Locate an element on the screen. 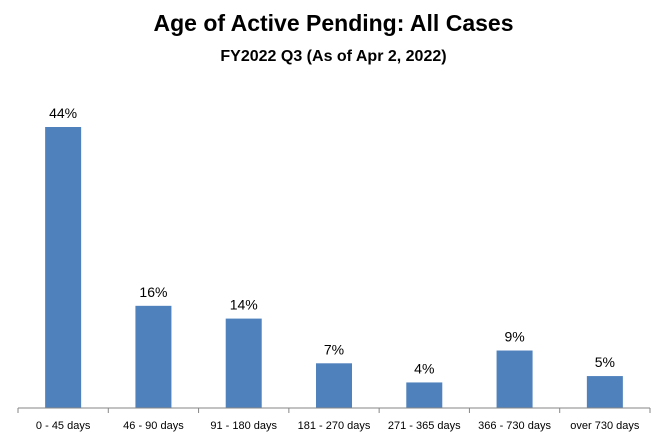 This screenshot has height=440, width=667. data-label-4: 7% is located at coordinates (334, 349).